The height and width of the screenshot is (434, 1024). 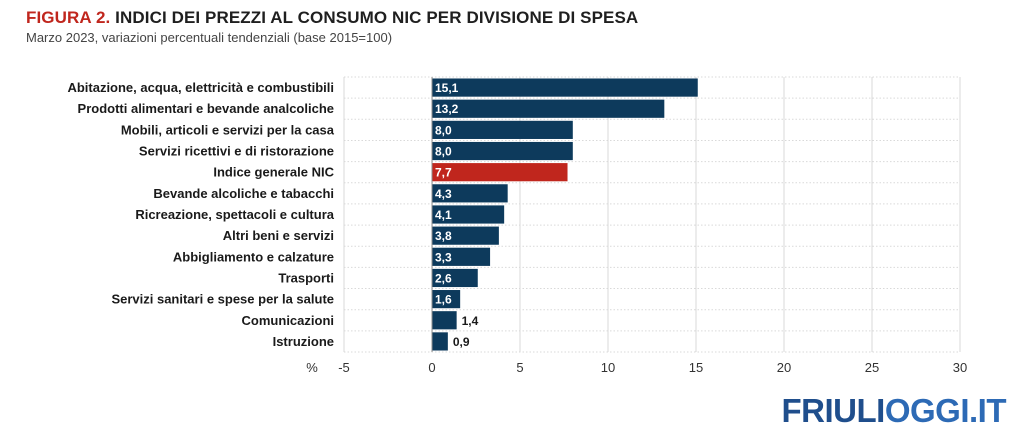 I want to click on value-label: 4,3, so click(x=443, y=194).